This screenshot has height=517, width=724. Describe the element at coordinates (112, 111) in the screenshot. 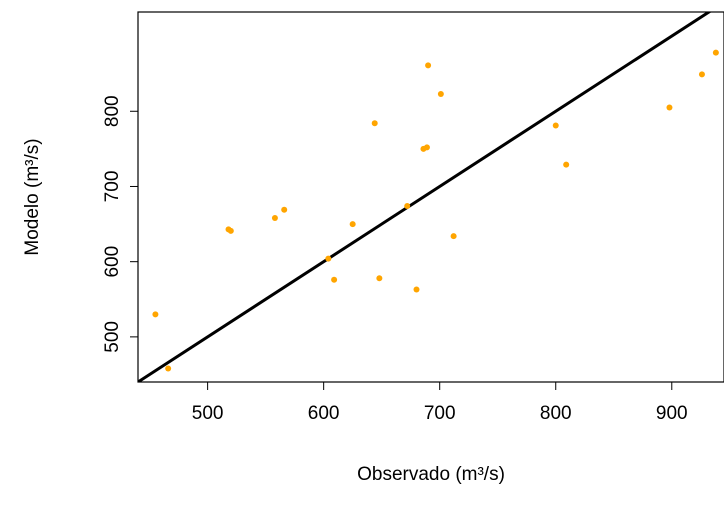

I see `y-tick-label-800: 800` at that location.